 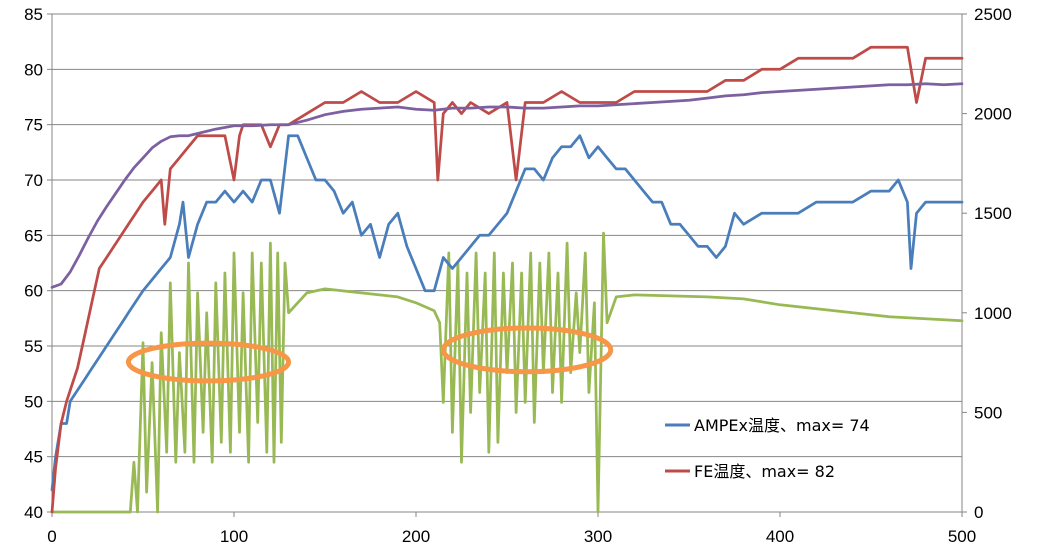 What do you see at coordinates (33, 125) in the screenshot?
I see `y-tick-label: 75` at bounding box center [33, 125].